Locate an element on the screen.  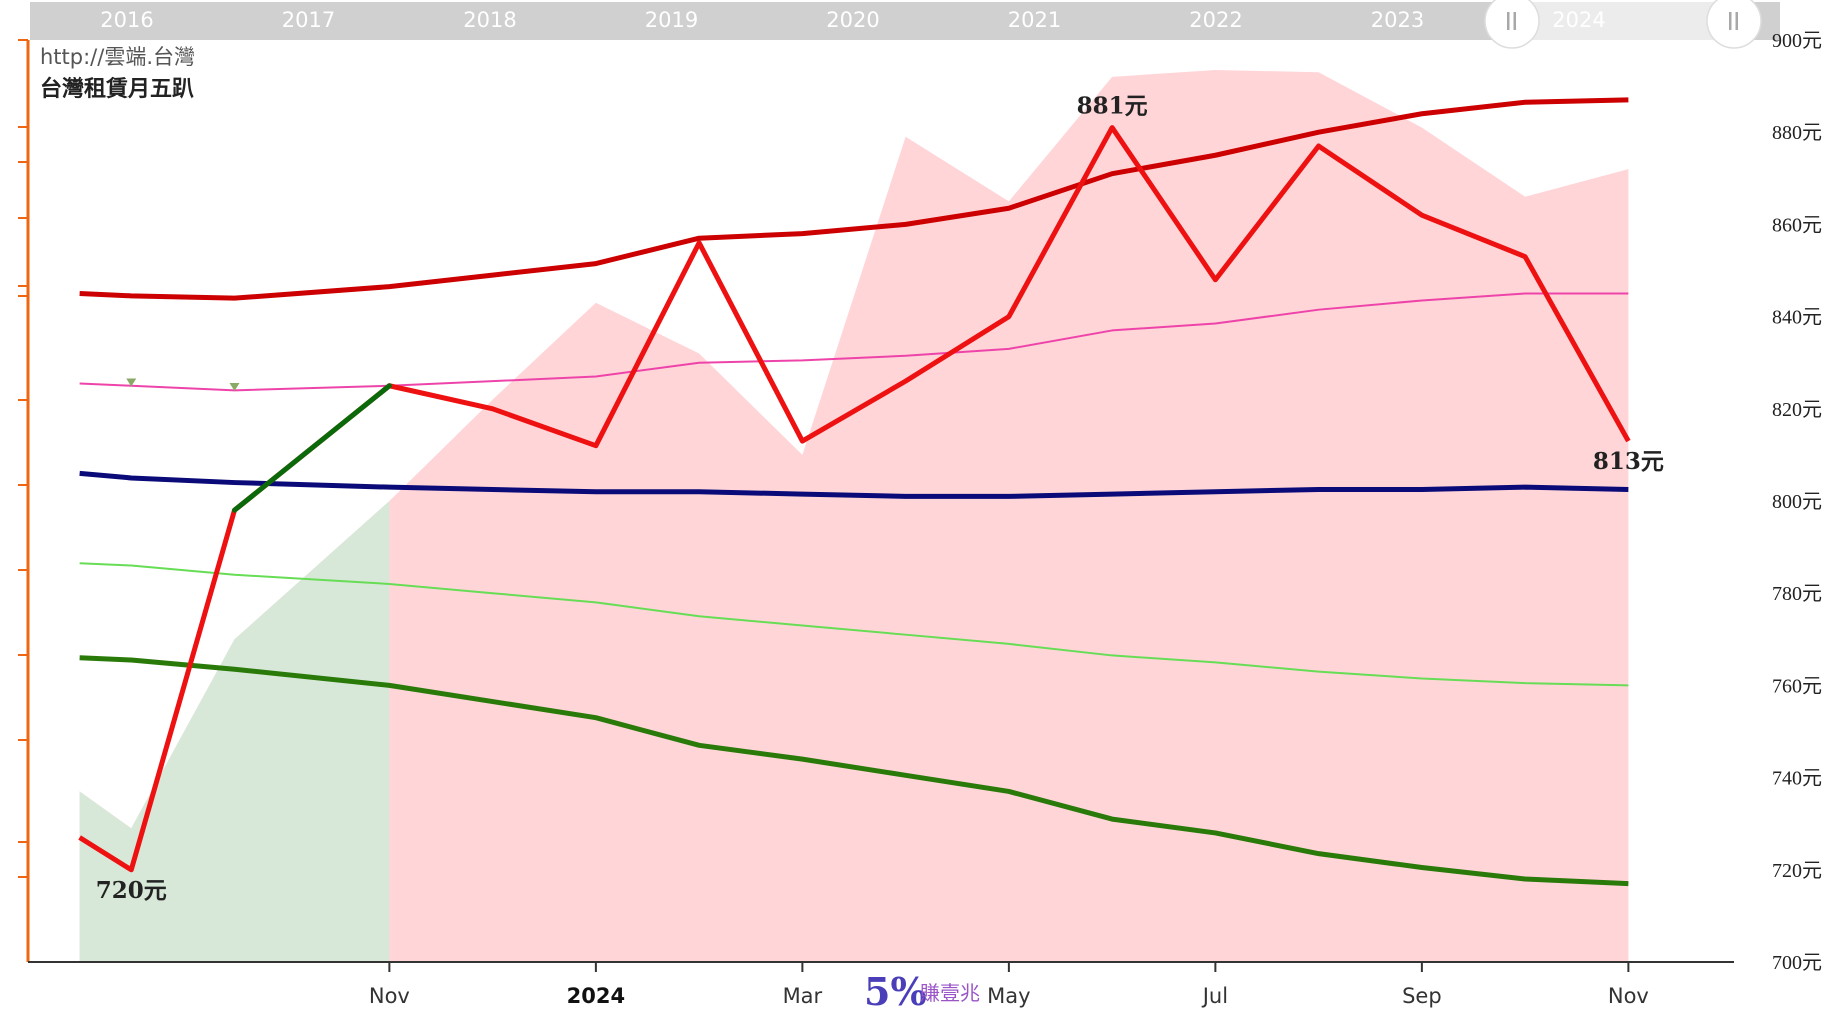
y-tick-label: 820元 is located at coordinates (1797, 410).